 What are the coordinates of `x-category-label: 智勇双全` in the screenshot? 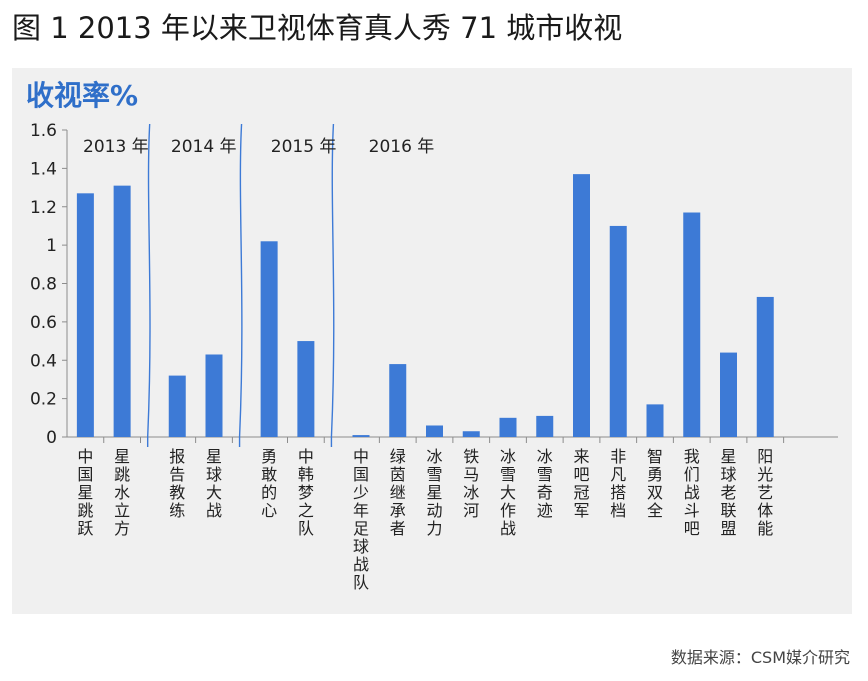 It's located at (655, 483).